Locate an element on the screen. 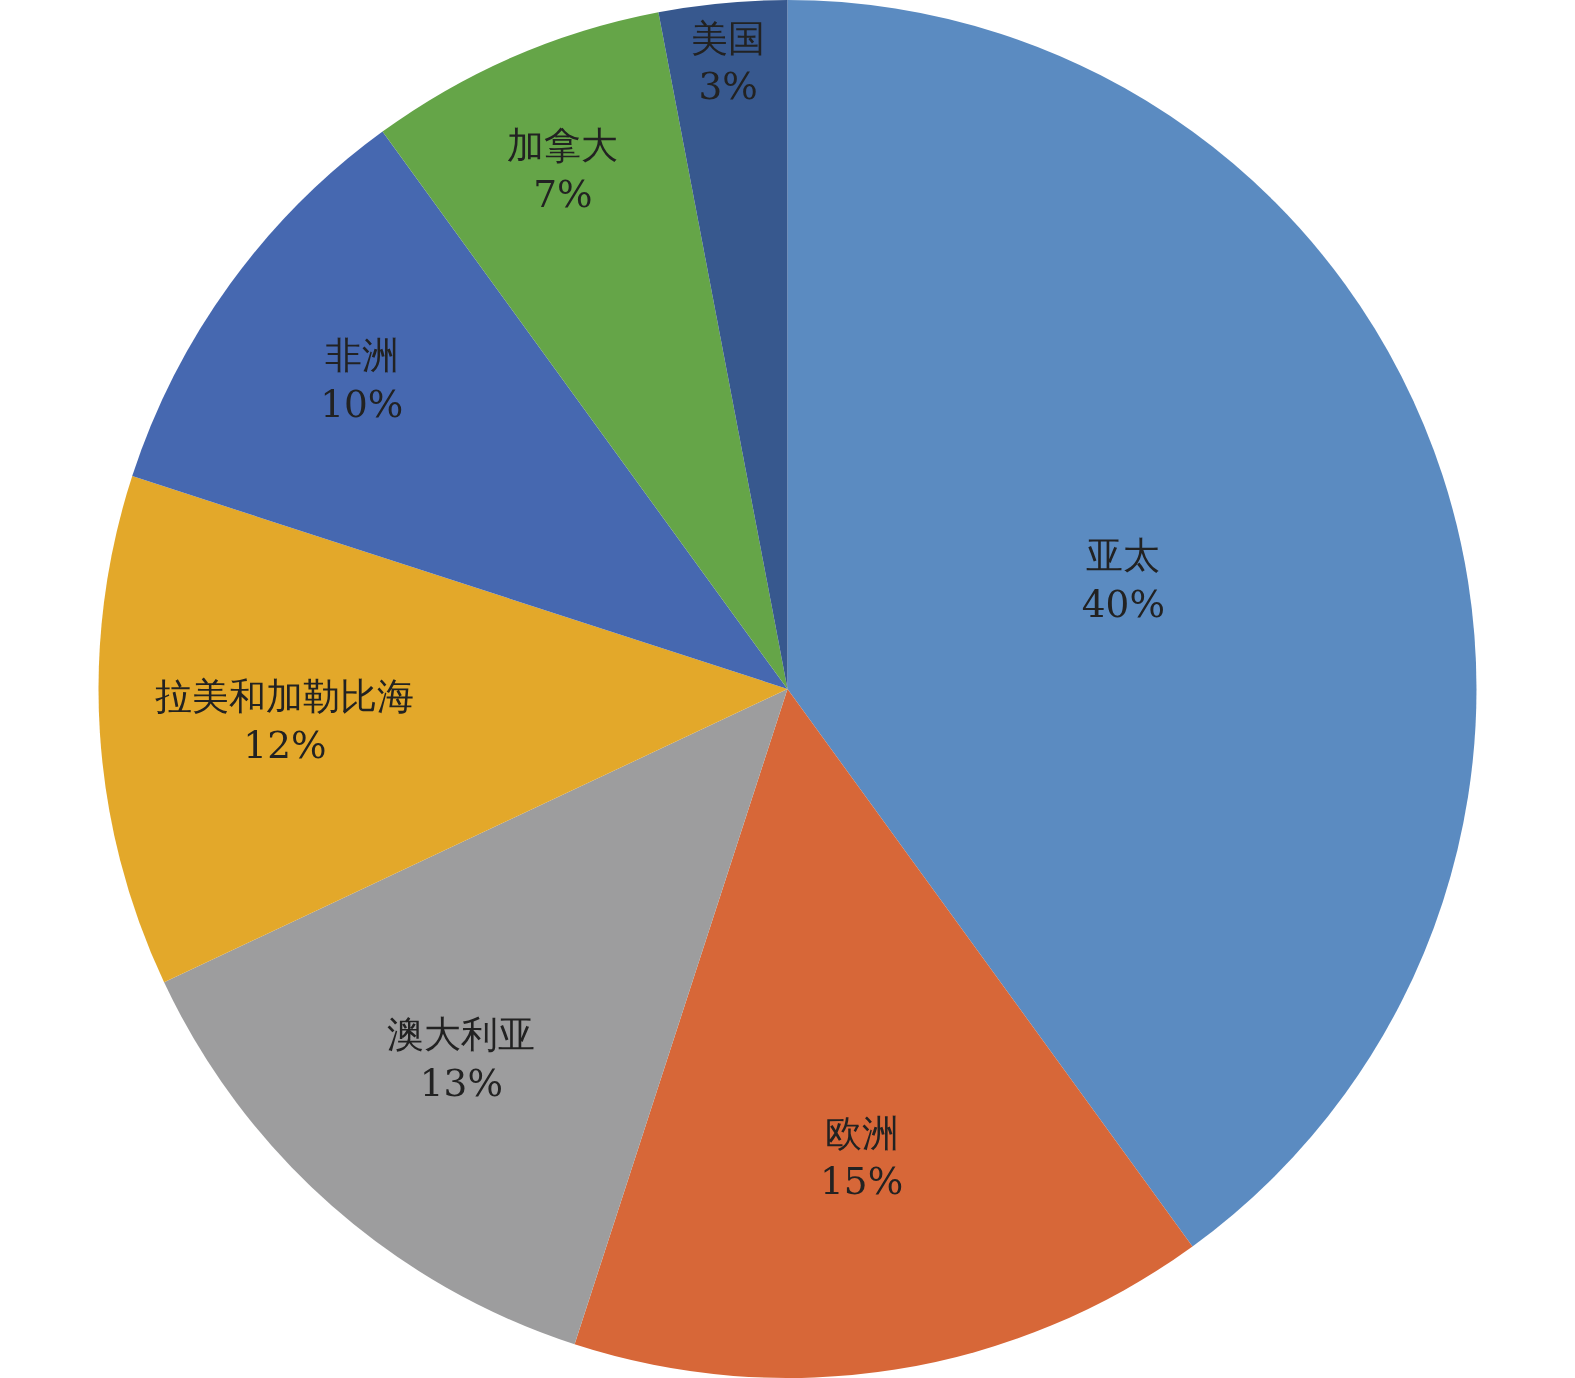 The height and width of the screenshot is (1378, 1575). data-label: 3% is located at coordinates (728, 86).